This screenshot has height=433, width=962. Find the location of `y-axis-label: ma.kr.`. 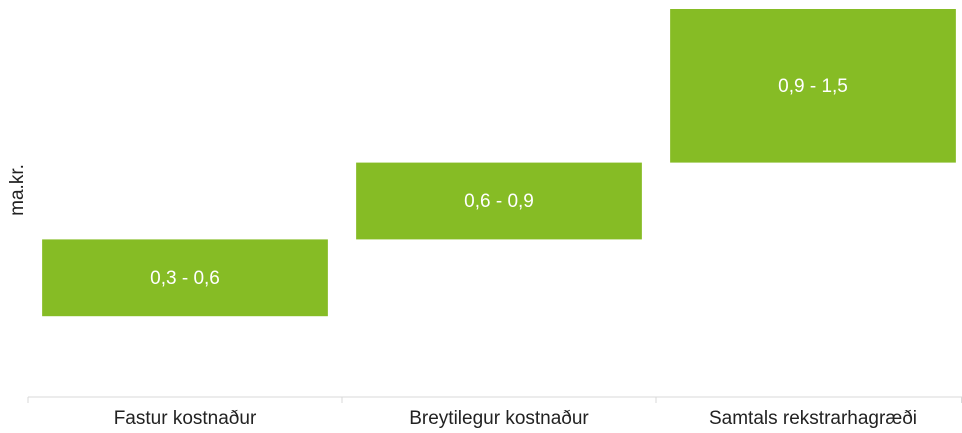

y-axis-label: ma.kr. is located at coordinates (17, 190).